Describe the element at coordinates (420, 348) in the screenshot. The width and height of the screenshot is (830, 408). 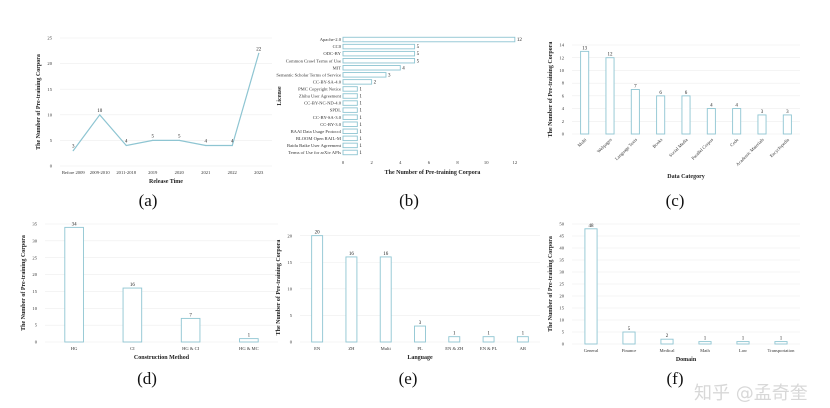
I see `x-tick-label: PL` at that location.